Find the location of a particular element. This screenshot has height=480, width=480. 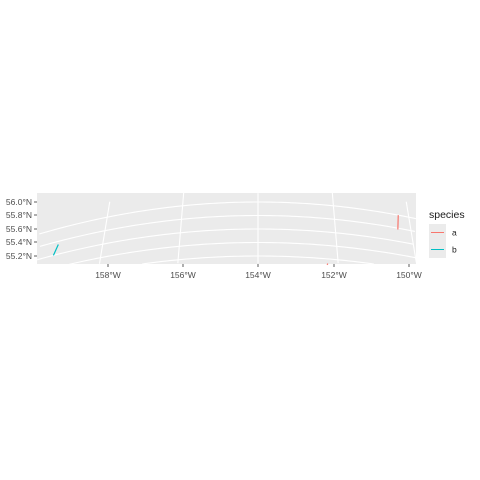

panel-background is located at coordinates (226, 228).